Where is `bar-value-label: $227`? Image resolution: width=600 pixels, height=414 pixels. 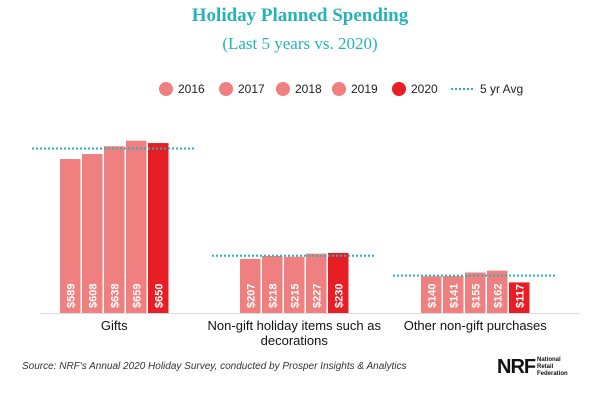
bar-value-label: $227 is located at coordinates (317, 296).